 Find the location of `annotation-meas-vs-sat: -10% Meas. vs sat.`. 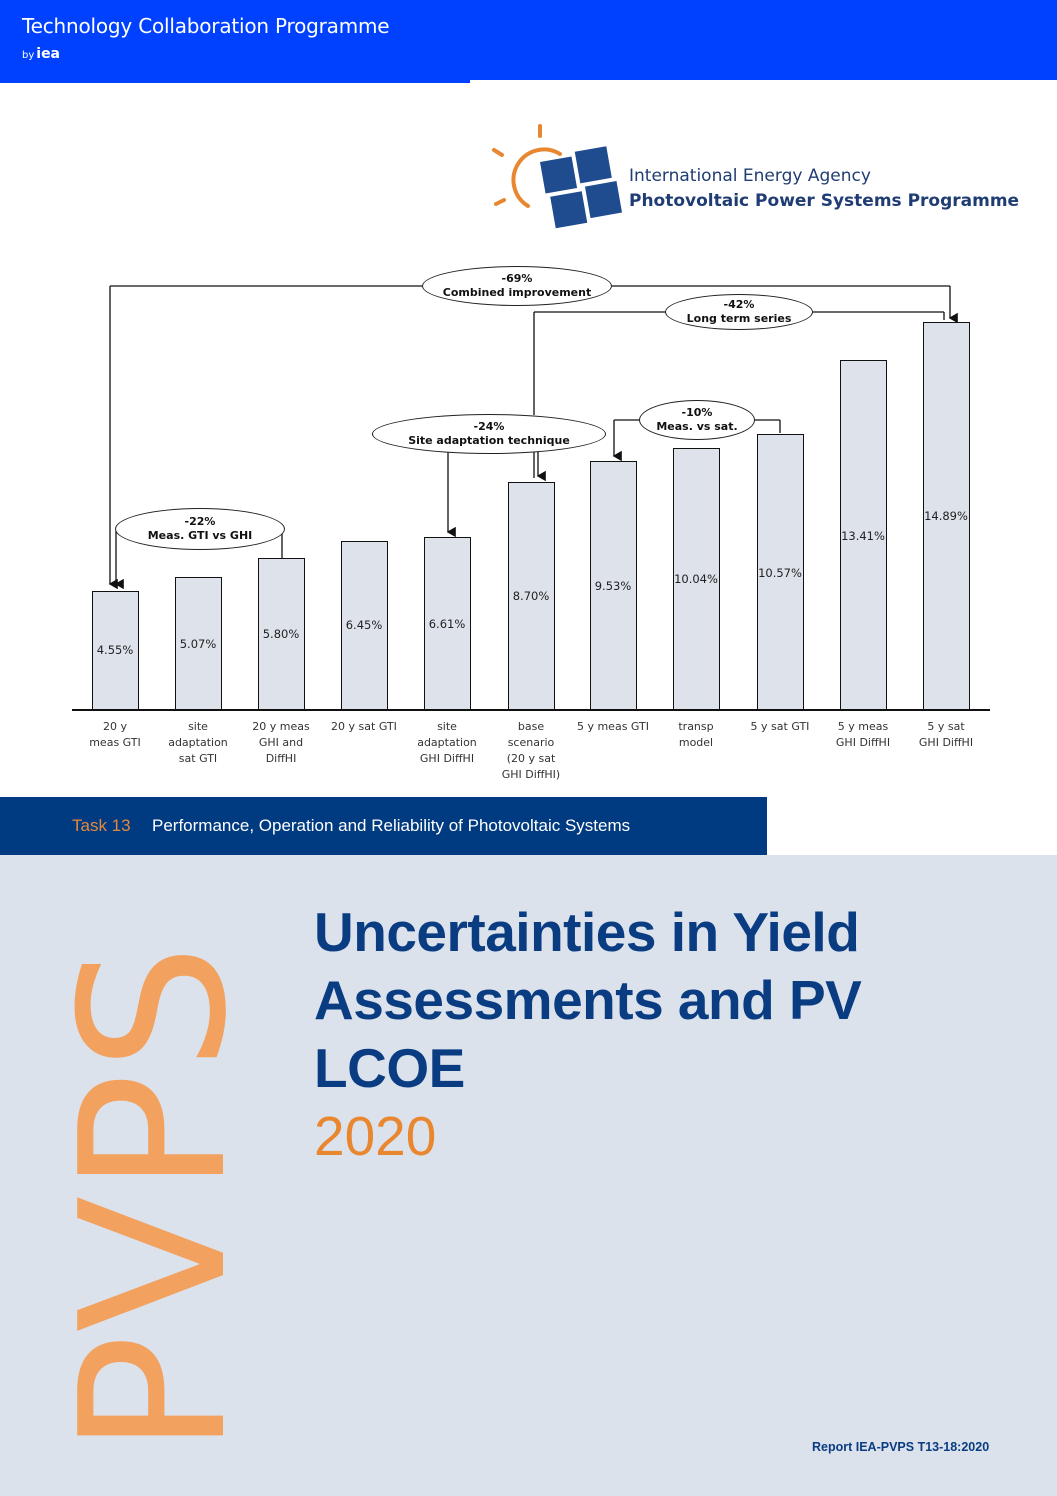

annotation-meas-vs-sat: -10% Meas. vs sat. is located at coordinates (697, 420).